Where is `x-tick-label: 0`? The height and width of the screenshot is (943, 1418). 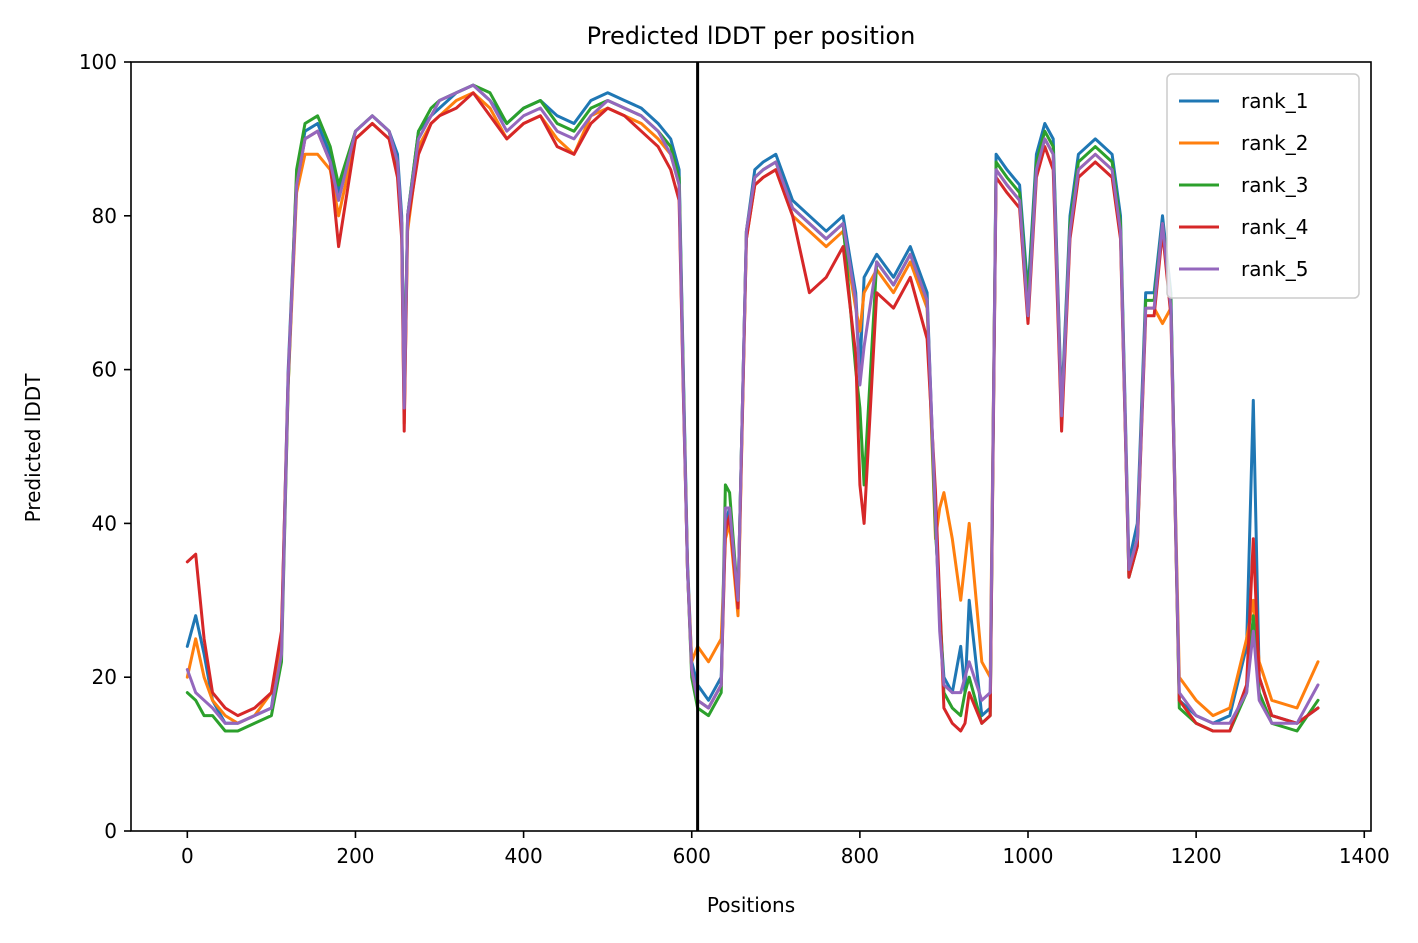
x-tick-label: 0 is located at coordinates (187, 856).